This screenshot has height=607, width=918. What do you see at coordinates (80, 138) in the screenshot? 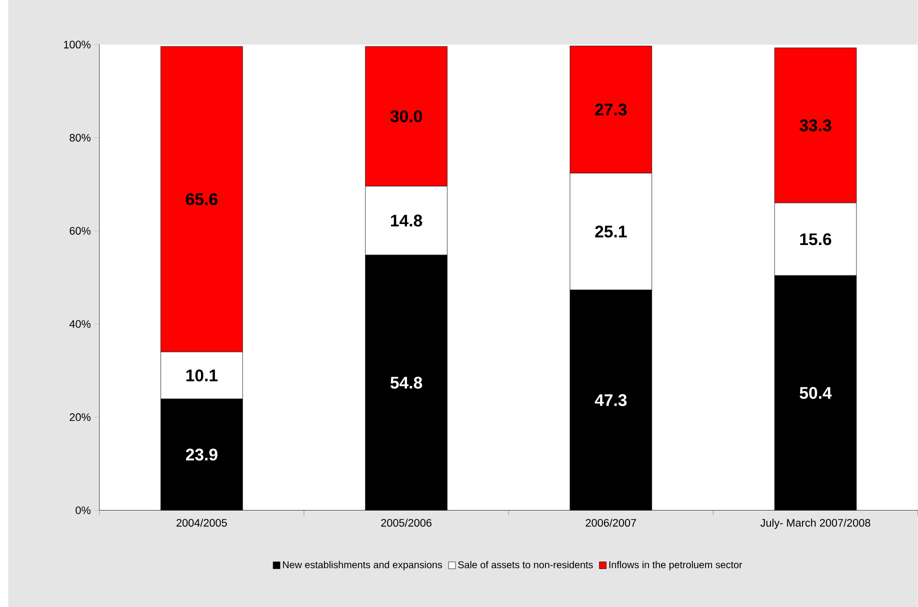
I see `y-tick-label: 80%` at bounding box center [80, 138].